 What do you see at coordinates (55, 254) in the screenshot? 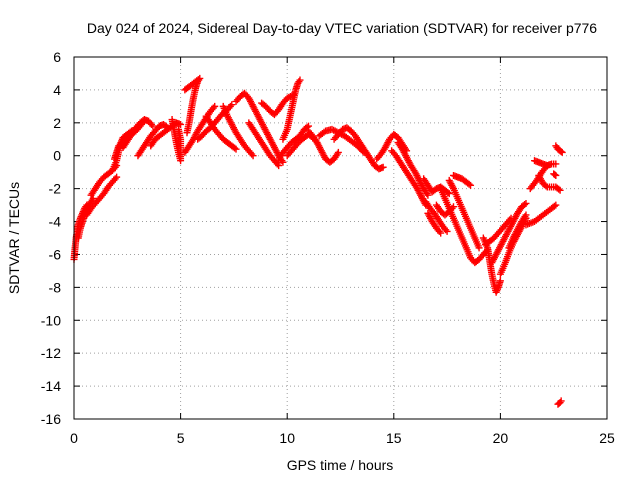
I see `y-tick-label: -6` at bounding box center [55, 254].